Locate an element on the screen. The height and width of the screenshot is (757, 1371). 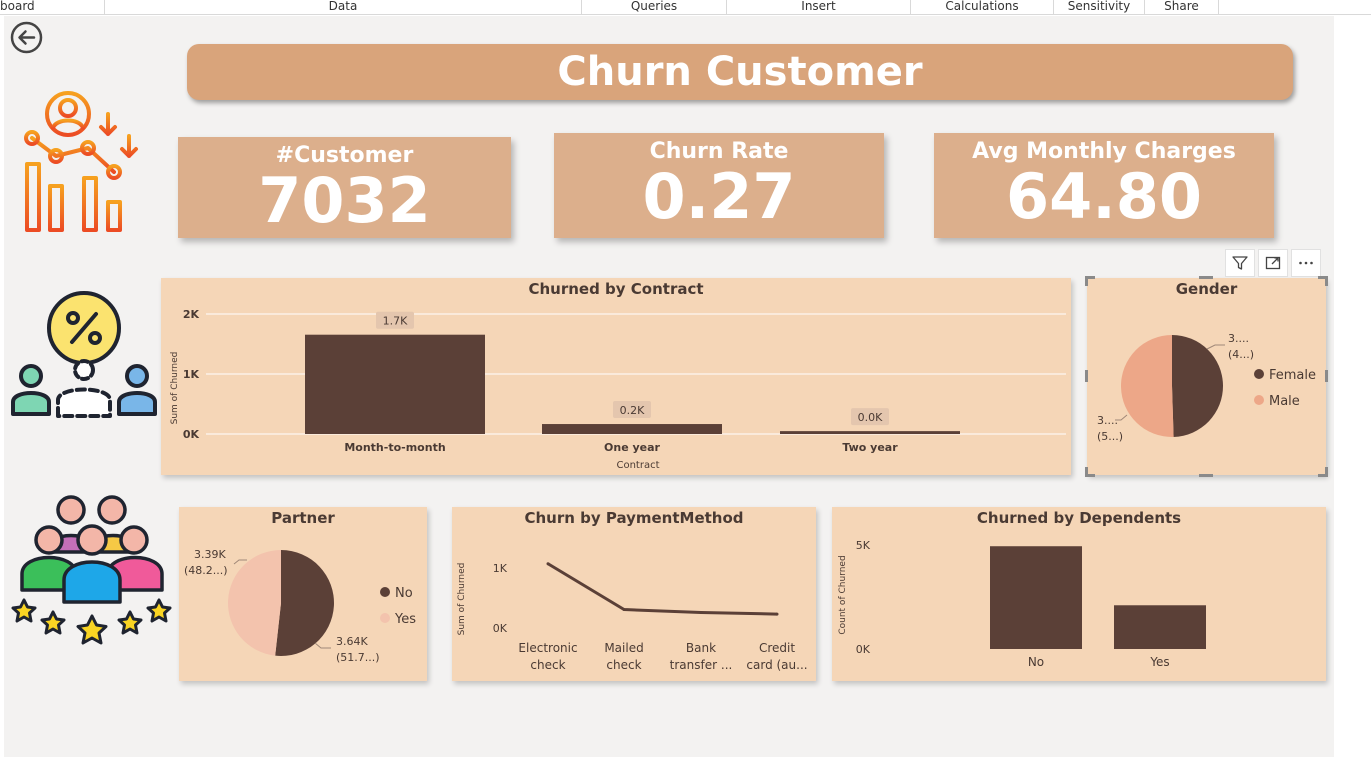
filter-icon is located at coordinates (1240, 263).